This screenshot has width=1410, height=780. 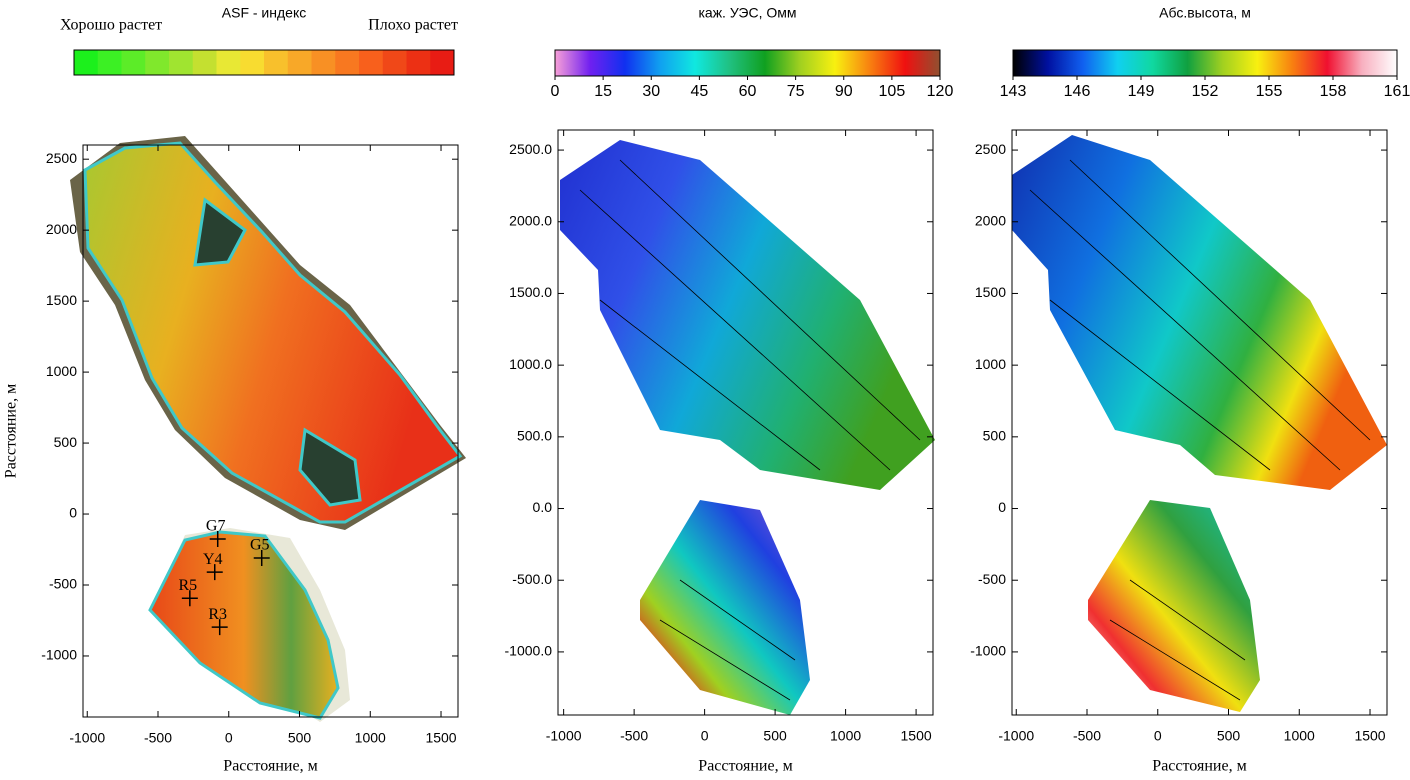 I want to click on colorbar-tick-label: 75, so click(x=796, y=91).